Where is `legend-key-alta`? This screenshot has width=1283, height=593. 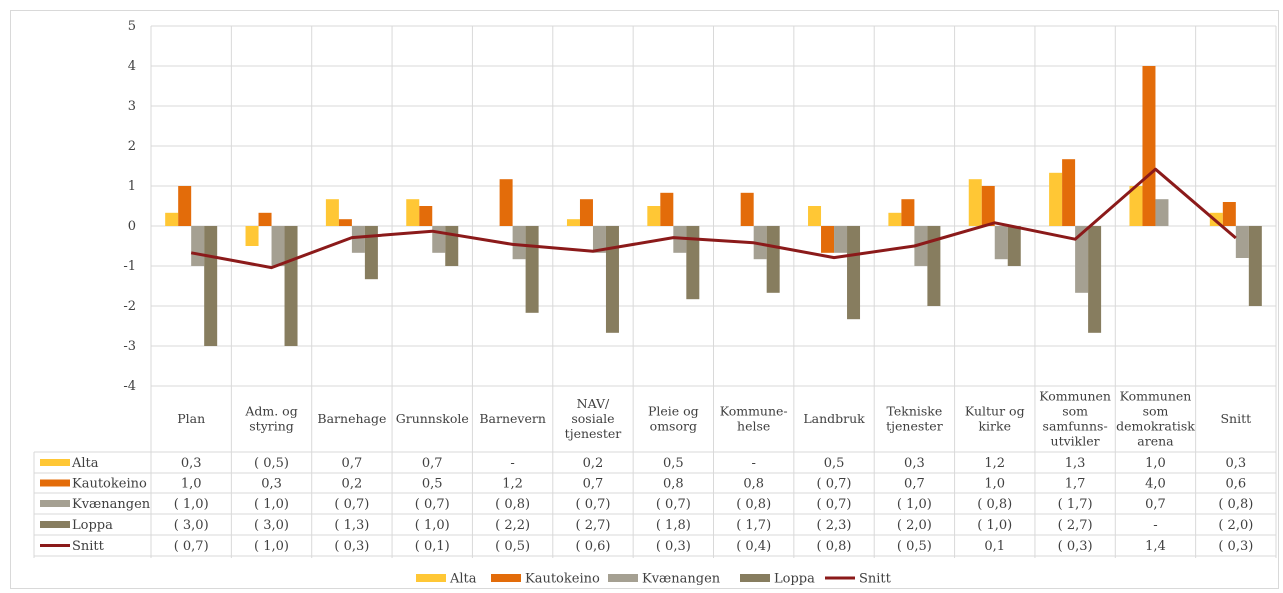 legend-key-alta is located at coordinates (431, 578).